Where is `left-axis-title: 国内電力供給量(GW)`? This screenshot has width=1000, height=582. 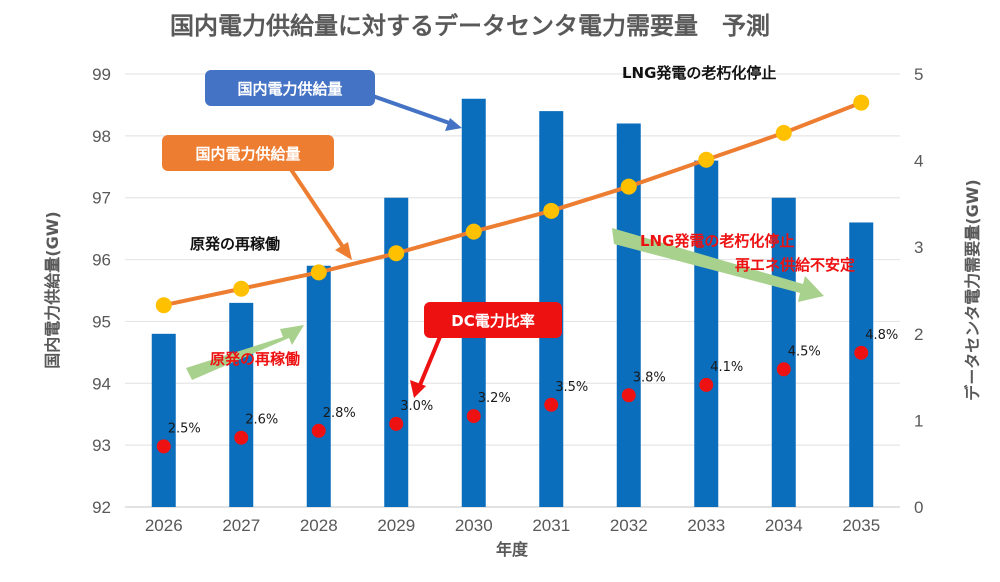 left-axis-title: 国内電力供給量(GW) is located at coordinates (52, 289).